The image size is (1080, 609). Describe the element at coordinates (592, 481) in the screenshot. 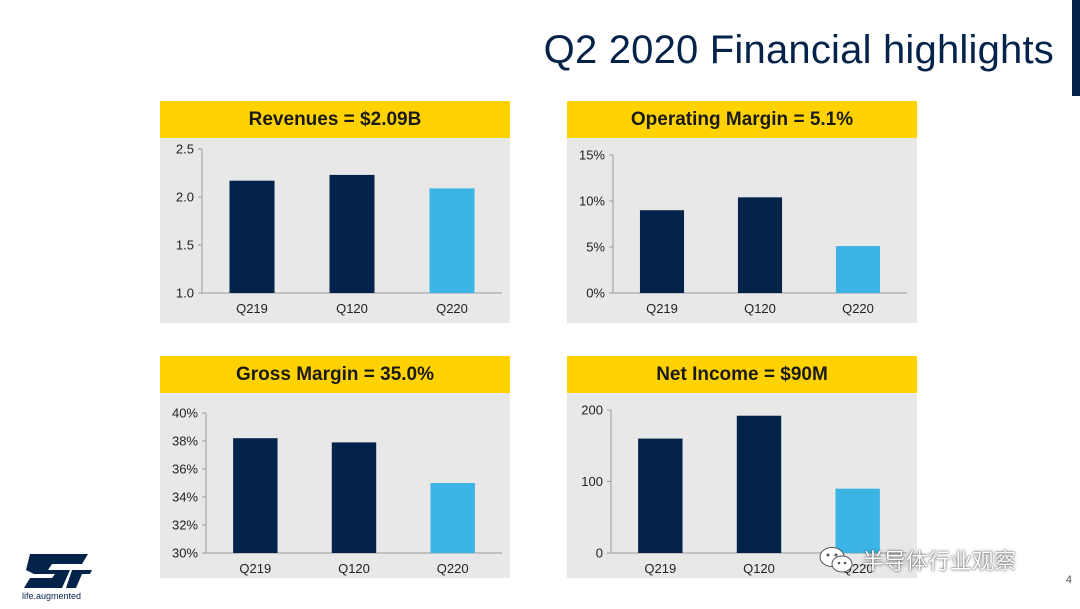

I see `y-tick-label: 100` at that location.